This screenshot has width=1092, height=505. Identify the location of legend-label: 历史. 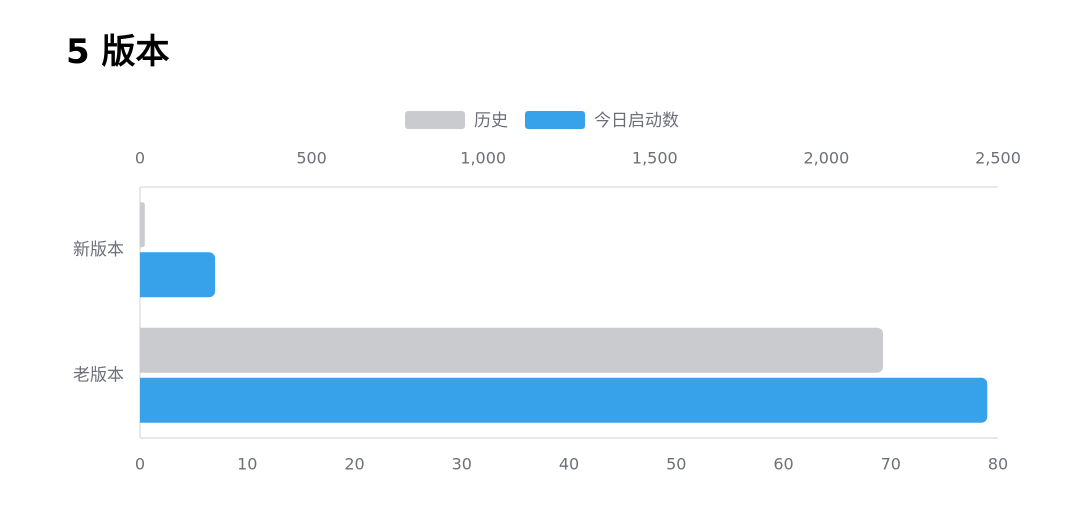
(491, 121).